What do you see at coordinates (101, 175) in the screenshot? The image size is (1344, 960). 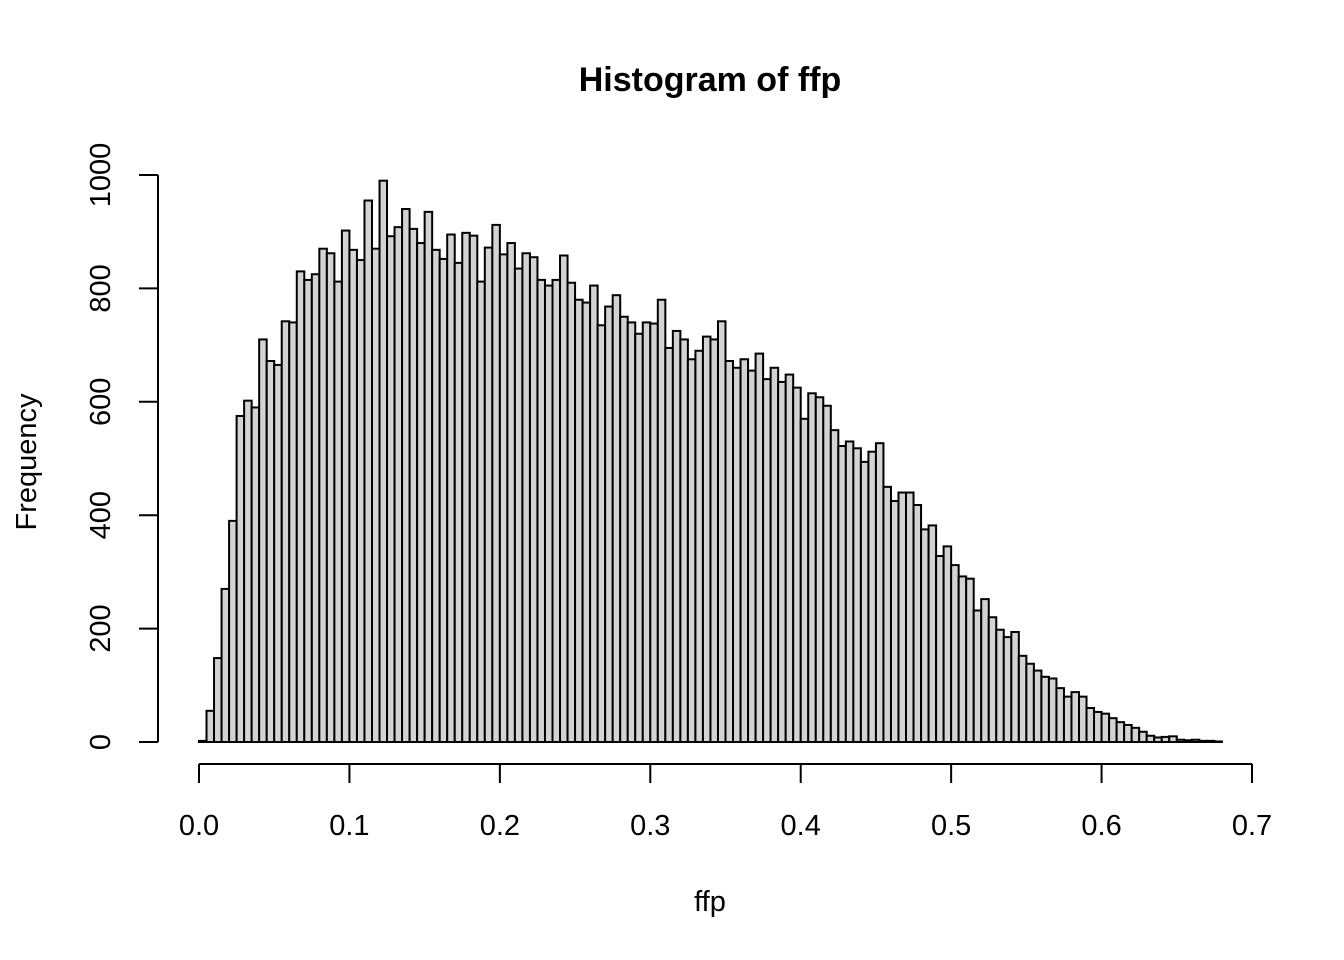 I see `y-tick-label: 1000` at bounding box center [101, 175].